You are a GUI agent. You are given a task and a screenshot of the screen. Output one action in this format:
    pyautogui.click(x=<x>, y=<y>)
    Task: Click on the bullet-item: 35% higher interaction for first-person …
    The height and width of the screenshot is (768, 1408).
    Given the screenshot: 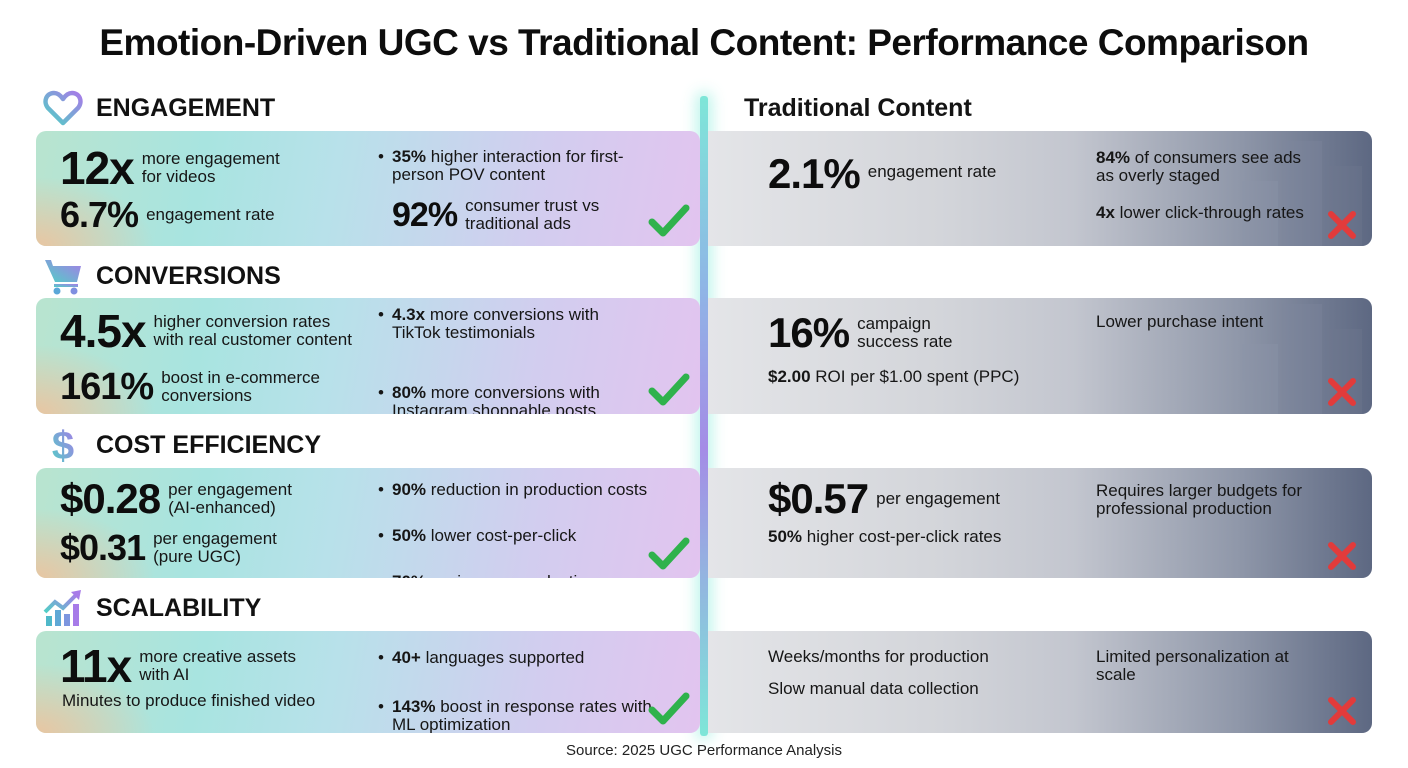 What is the action you would take?
    pyautogui.click(x=505, y=166)
    